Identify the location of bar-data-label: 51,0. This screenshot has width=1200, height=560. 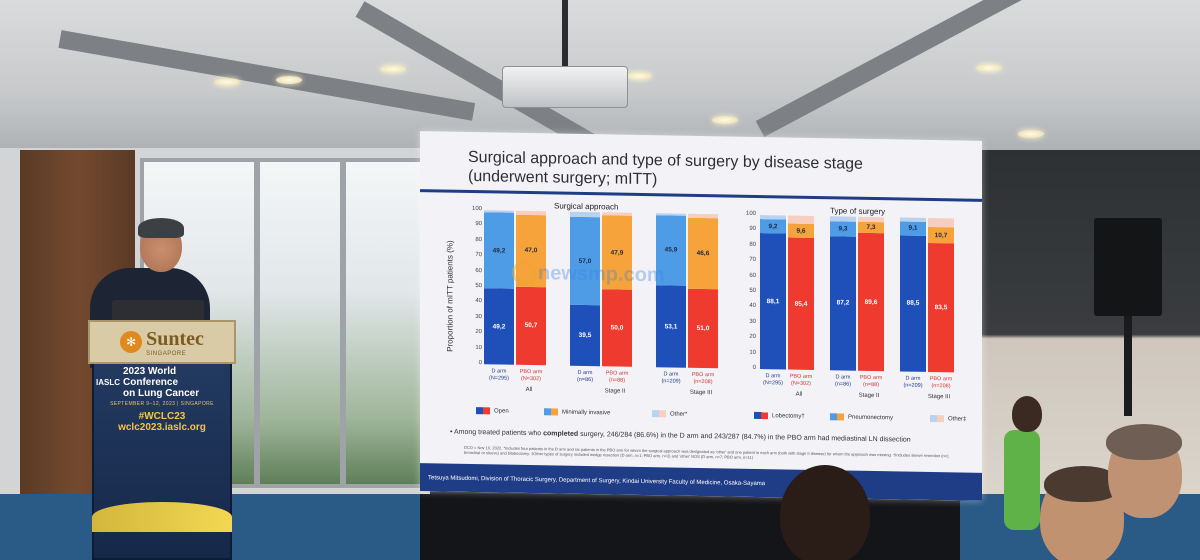
(703, 329).